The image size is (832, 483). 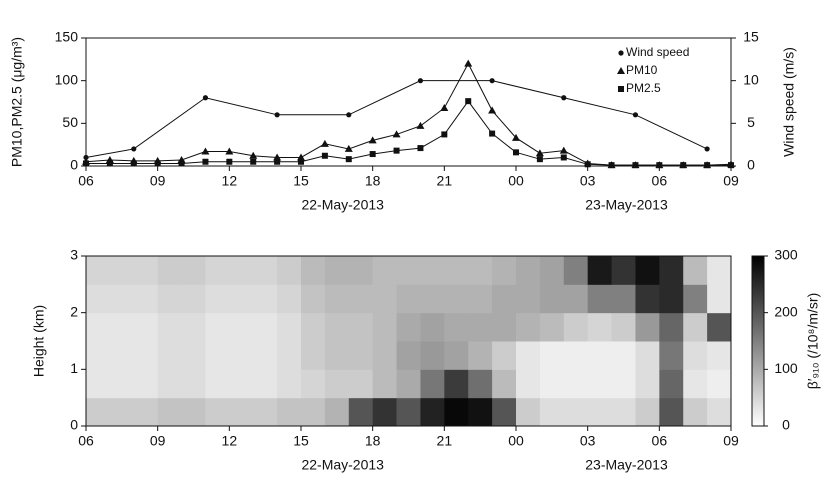 What do you see at coordinates (70, 122) in the screenshot?
I see `y-tick-label: 50` at bounding box center [70, 122].